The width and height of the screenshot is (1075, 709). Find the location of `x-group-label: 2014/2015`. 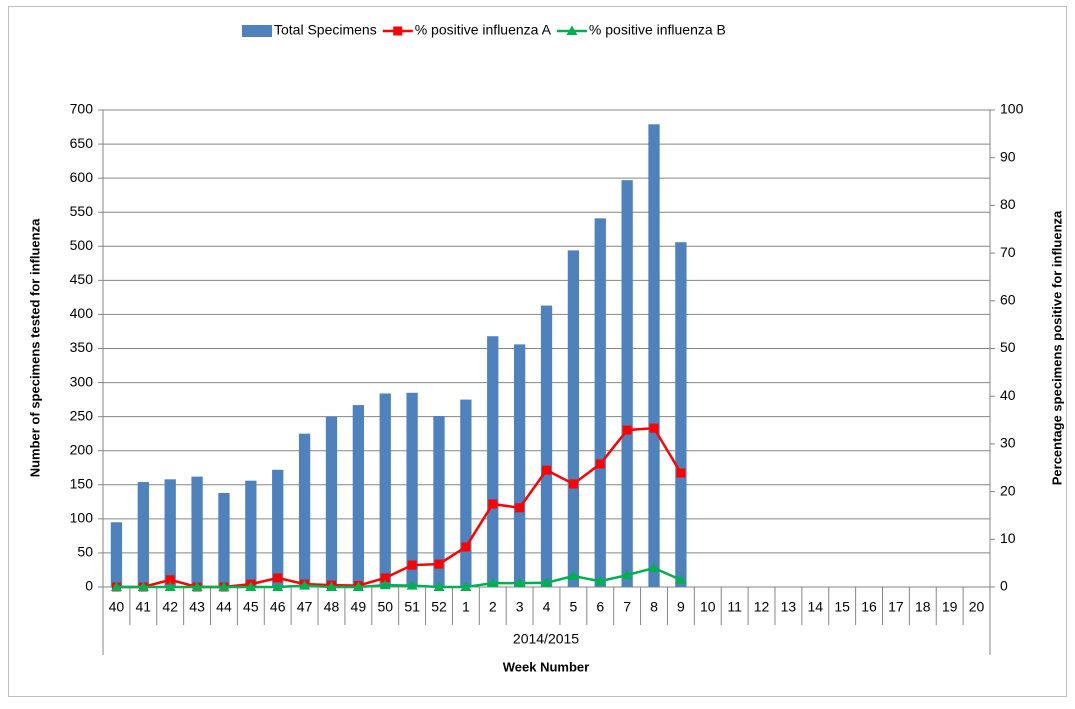

x-group-label: 2014/2015 is located at coordinates (546, 639).